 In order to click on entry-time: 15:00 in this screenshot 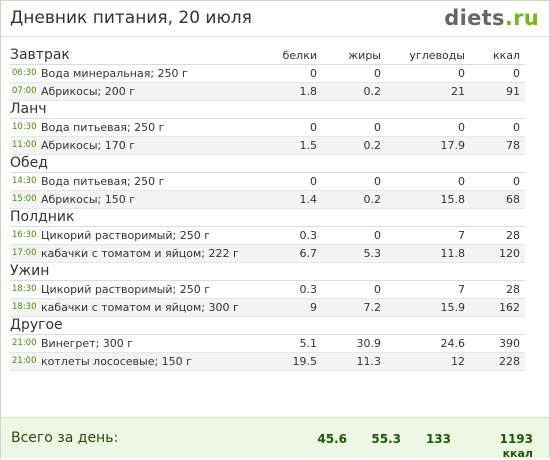, I will do `click(25, 199)`.